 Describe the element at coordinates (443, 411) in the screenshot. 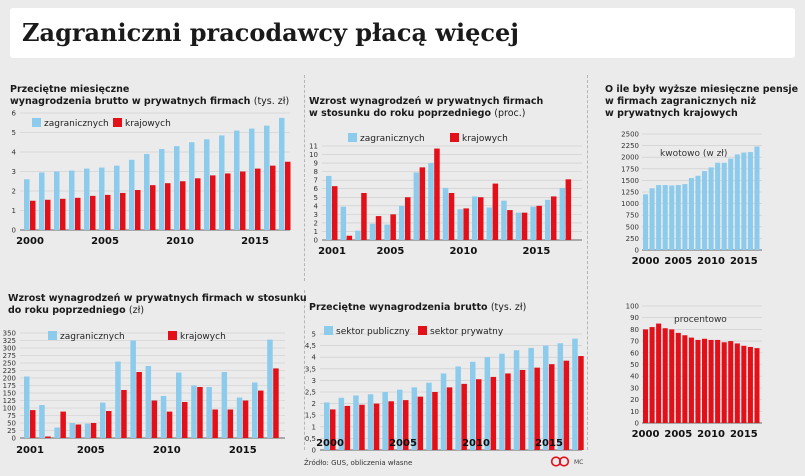

I see `p5-bar-foreign-2008` at that location.